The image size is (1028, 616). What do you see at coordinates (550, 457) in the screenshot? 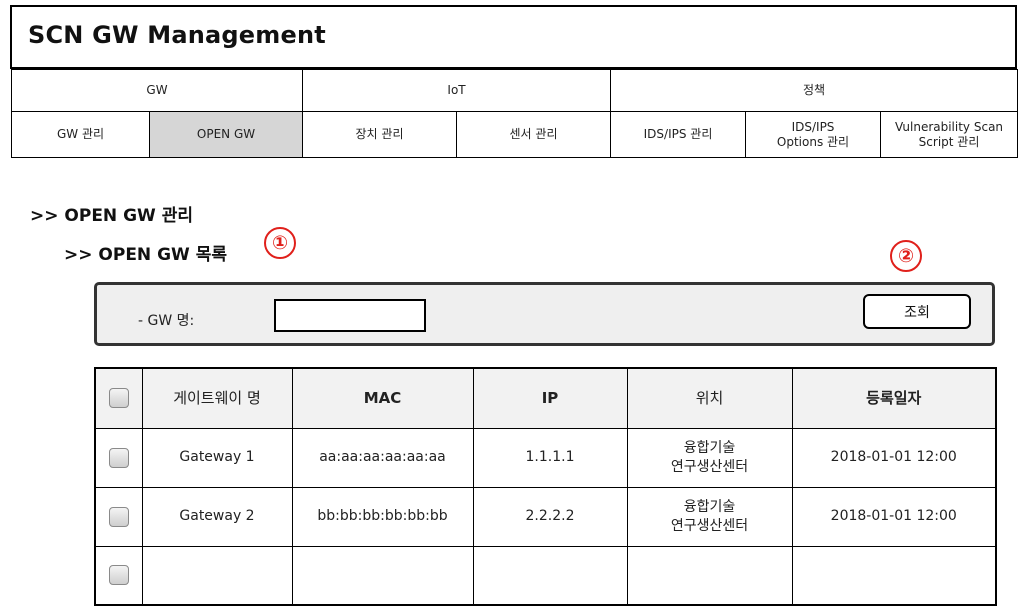
I see `cell-ip: 1.1.1.1` at bounding box center [550, 457].